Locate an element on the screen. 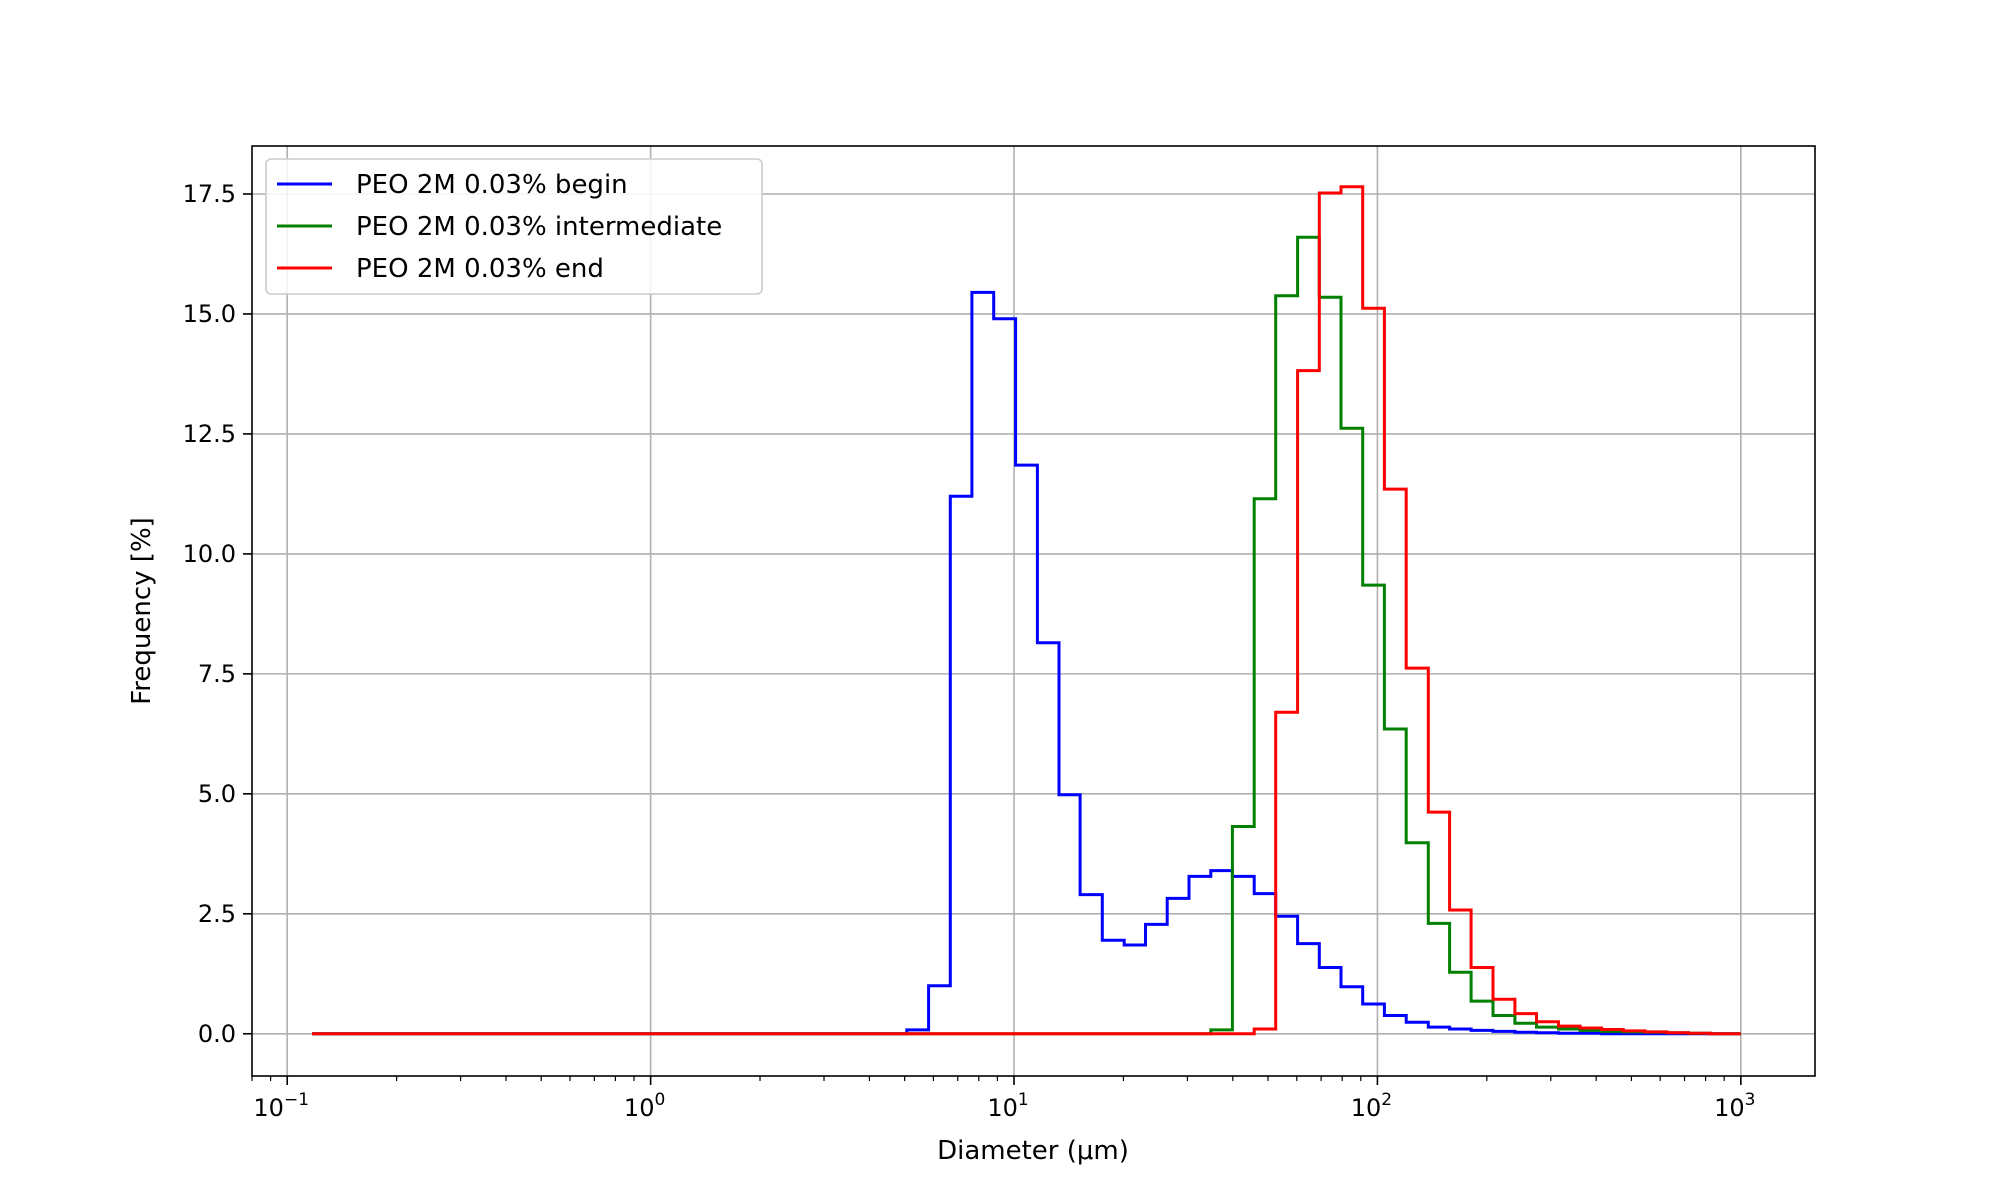 The image size is (2000, 1200). legend-label: PEO 2M 0.03% intermediate is located at coordinates (539, 227).